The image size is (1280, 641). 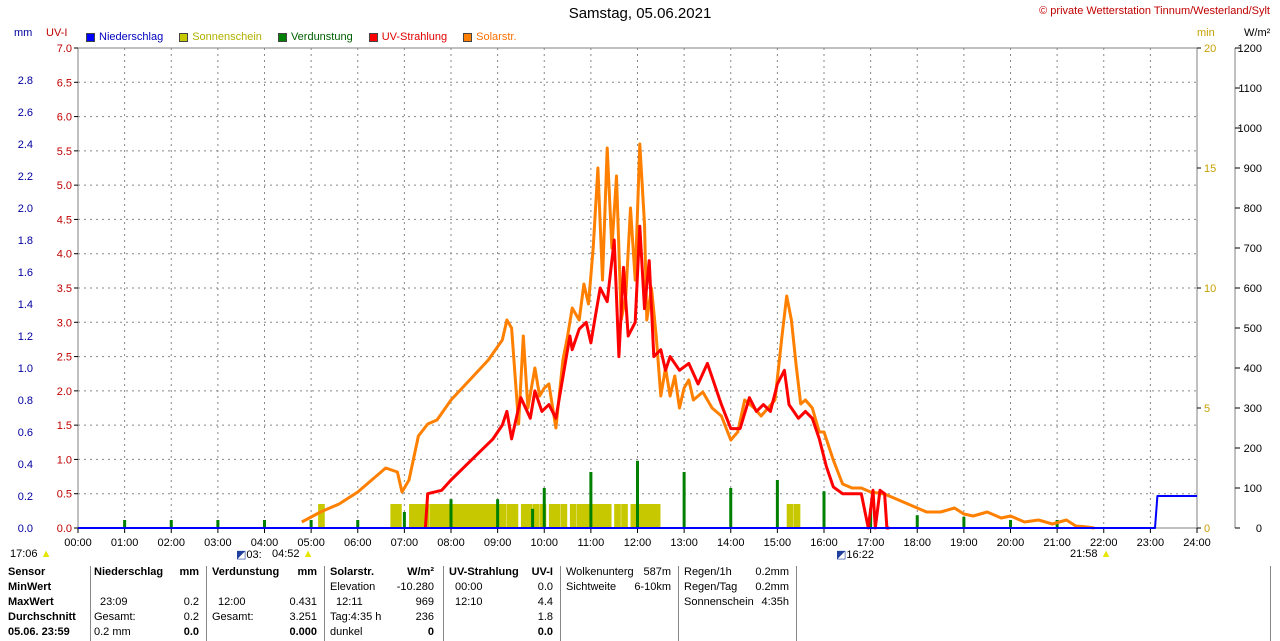 What do you see at coordinates (25, 305) in the screenshot?
I see `mm-tick-label: 1.4` at bounding box center [25, 305].